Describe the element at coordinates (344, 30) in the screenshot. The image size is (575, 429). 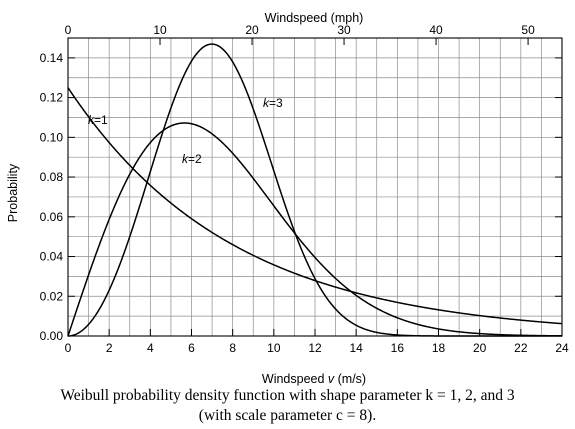
I see `top-tick-label: 30` at that location.